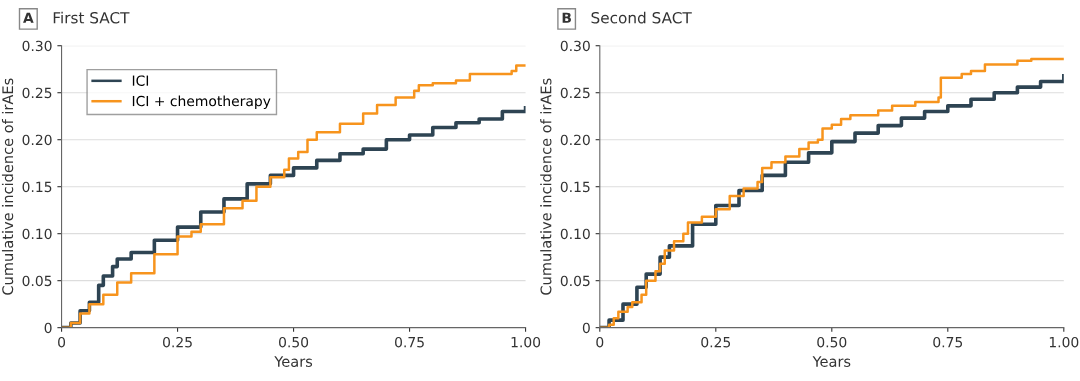 The height and width of the screenshot is (381, 1080). Describe the element at coordinates (201, 102) in the screenshot. I see `legend-label: ICI + chemotherapy` at that location.